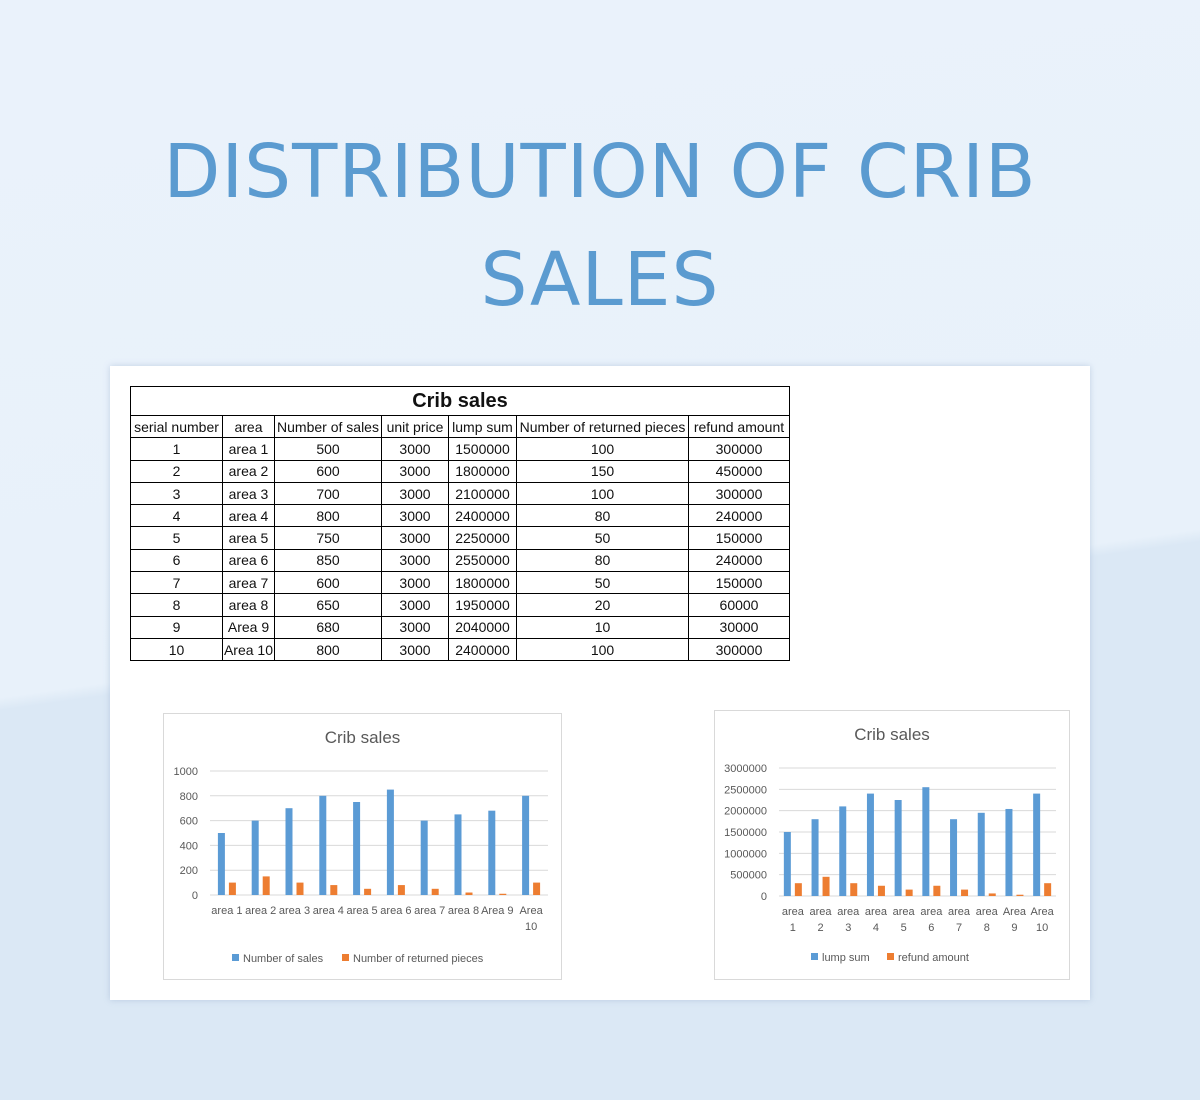 The width and height of the screenshot is (1200, 1100). What do you see at coordinates (176, 538) in the screenshot?
I see `table-cell: 5` at bounding box center [176, 538].